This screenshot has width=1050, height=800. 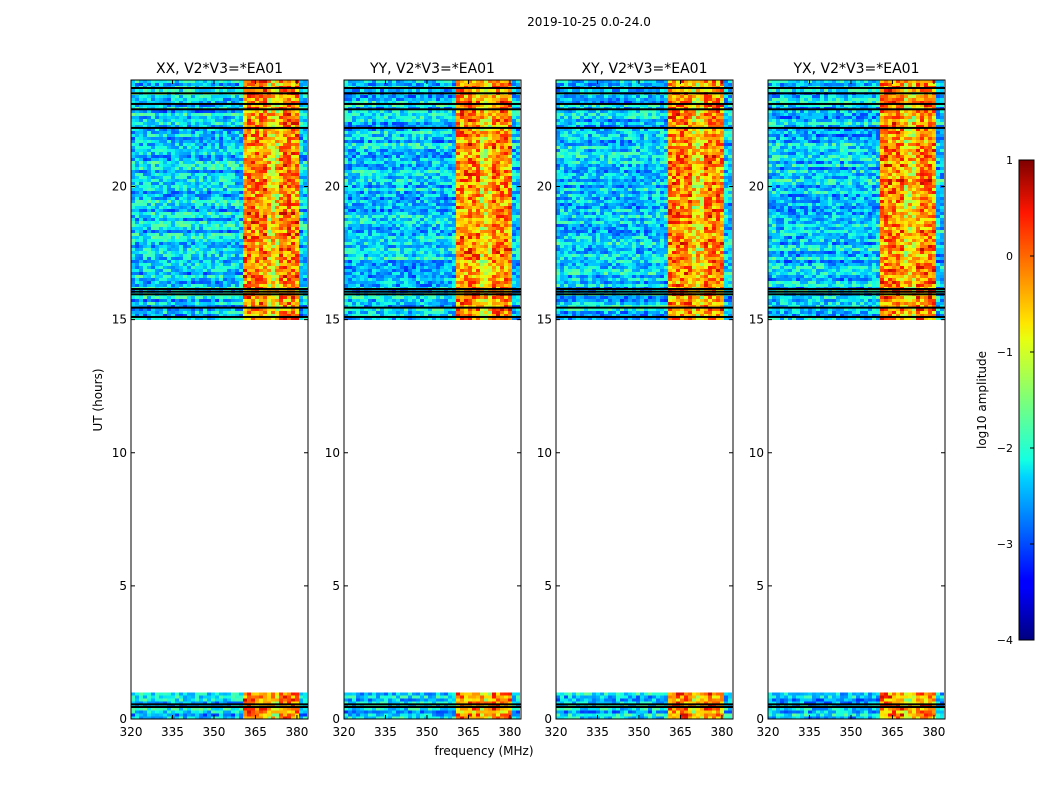 What do you see at coordinates (1005, 400) in the screenshot?
I see `colorbar: 1 0 −1 −2 −3 −4 log10 amplitude` at bounding box center [1005, 400].